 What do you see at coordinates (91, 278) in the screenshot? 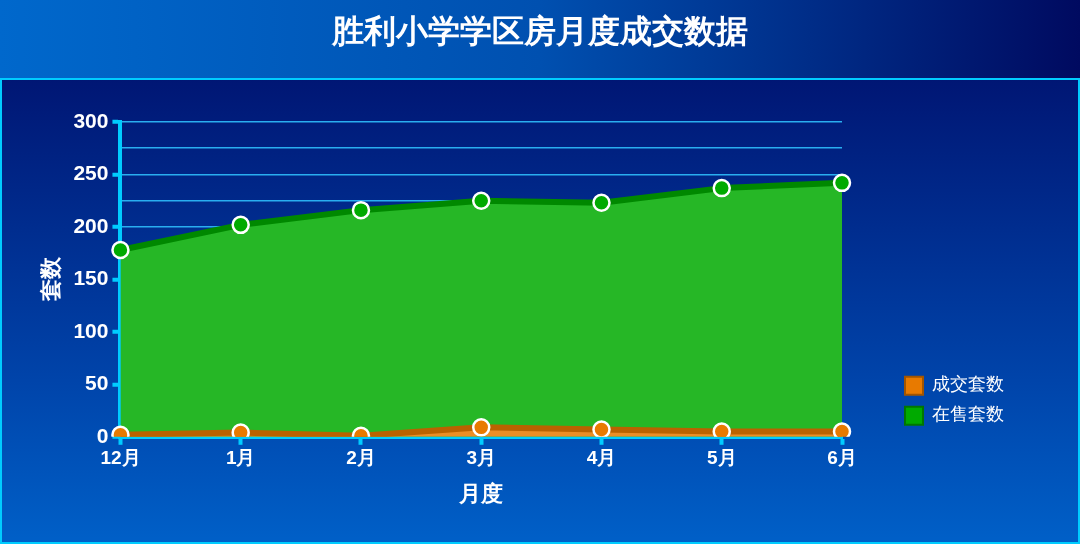
I see `y-tick-label: 150` at bounding box center [91, 278].